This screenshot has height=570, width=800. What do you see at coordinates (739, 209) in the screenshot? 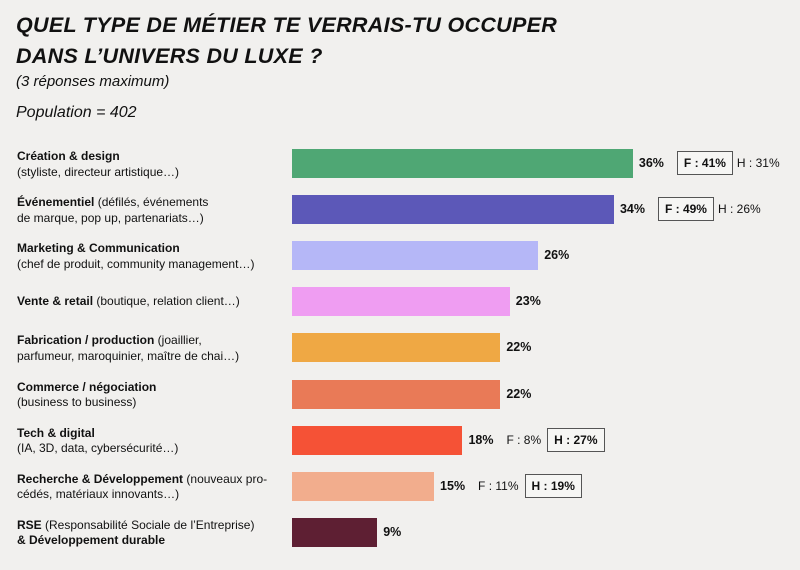
I see `male-share: H : 26%` at bounding box center [739, 209].